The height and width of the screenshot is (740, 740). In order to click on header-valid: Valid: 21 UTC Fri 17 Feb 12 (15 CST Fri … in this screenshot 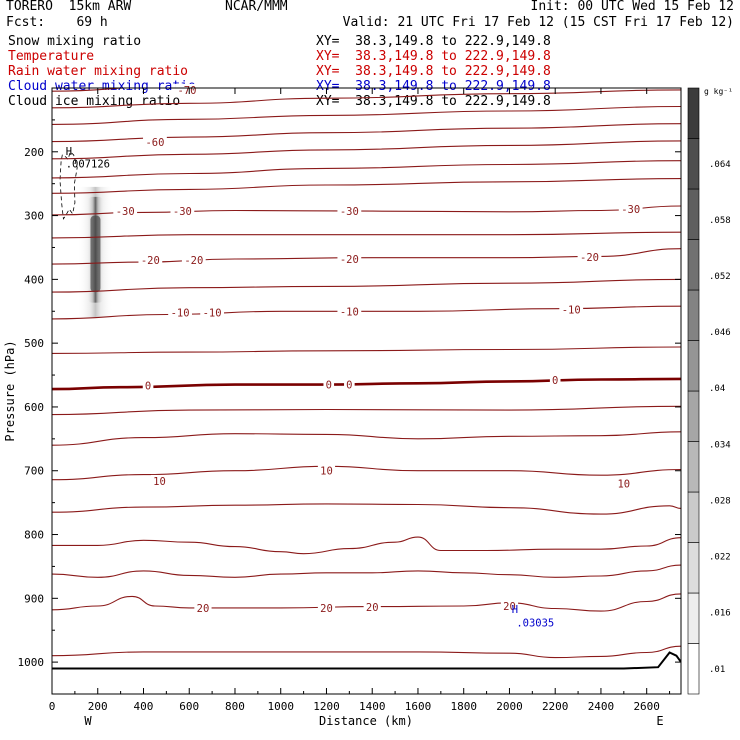, I will do `click(538, 22)`.